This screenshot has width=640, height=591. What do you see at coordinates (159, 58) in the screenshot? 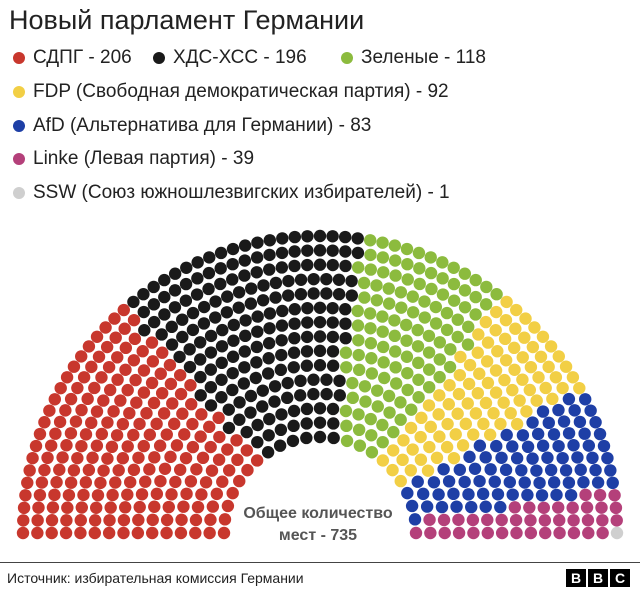
I see `legend-dot-icon` at bounding box center [159, 58].